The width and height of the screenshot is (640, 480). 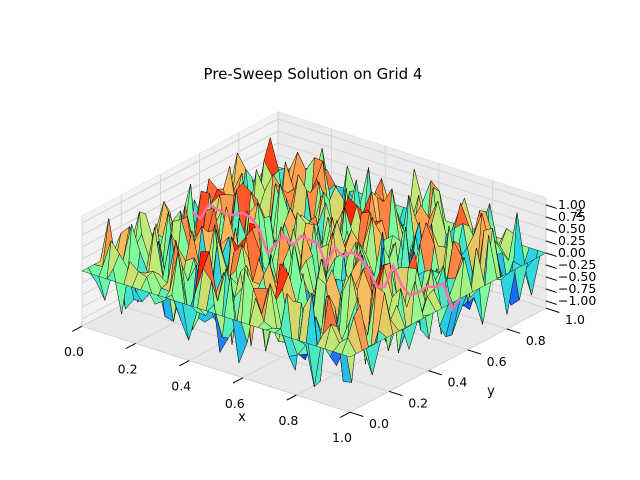 I want to click on y-tick-label: 0.6, so click(x=497, y=361).